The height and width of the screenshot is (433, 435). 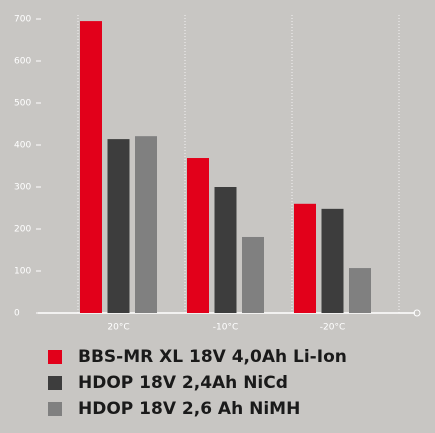 I want to click on x-tick-label: -10°C, so click(x=225, y=328).